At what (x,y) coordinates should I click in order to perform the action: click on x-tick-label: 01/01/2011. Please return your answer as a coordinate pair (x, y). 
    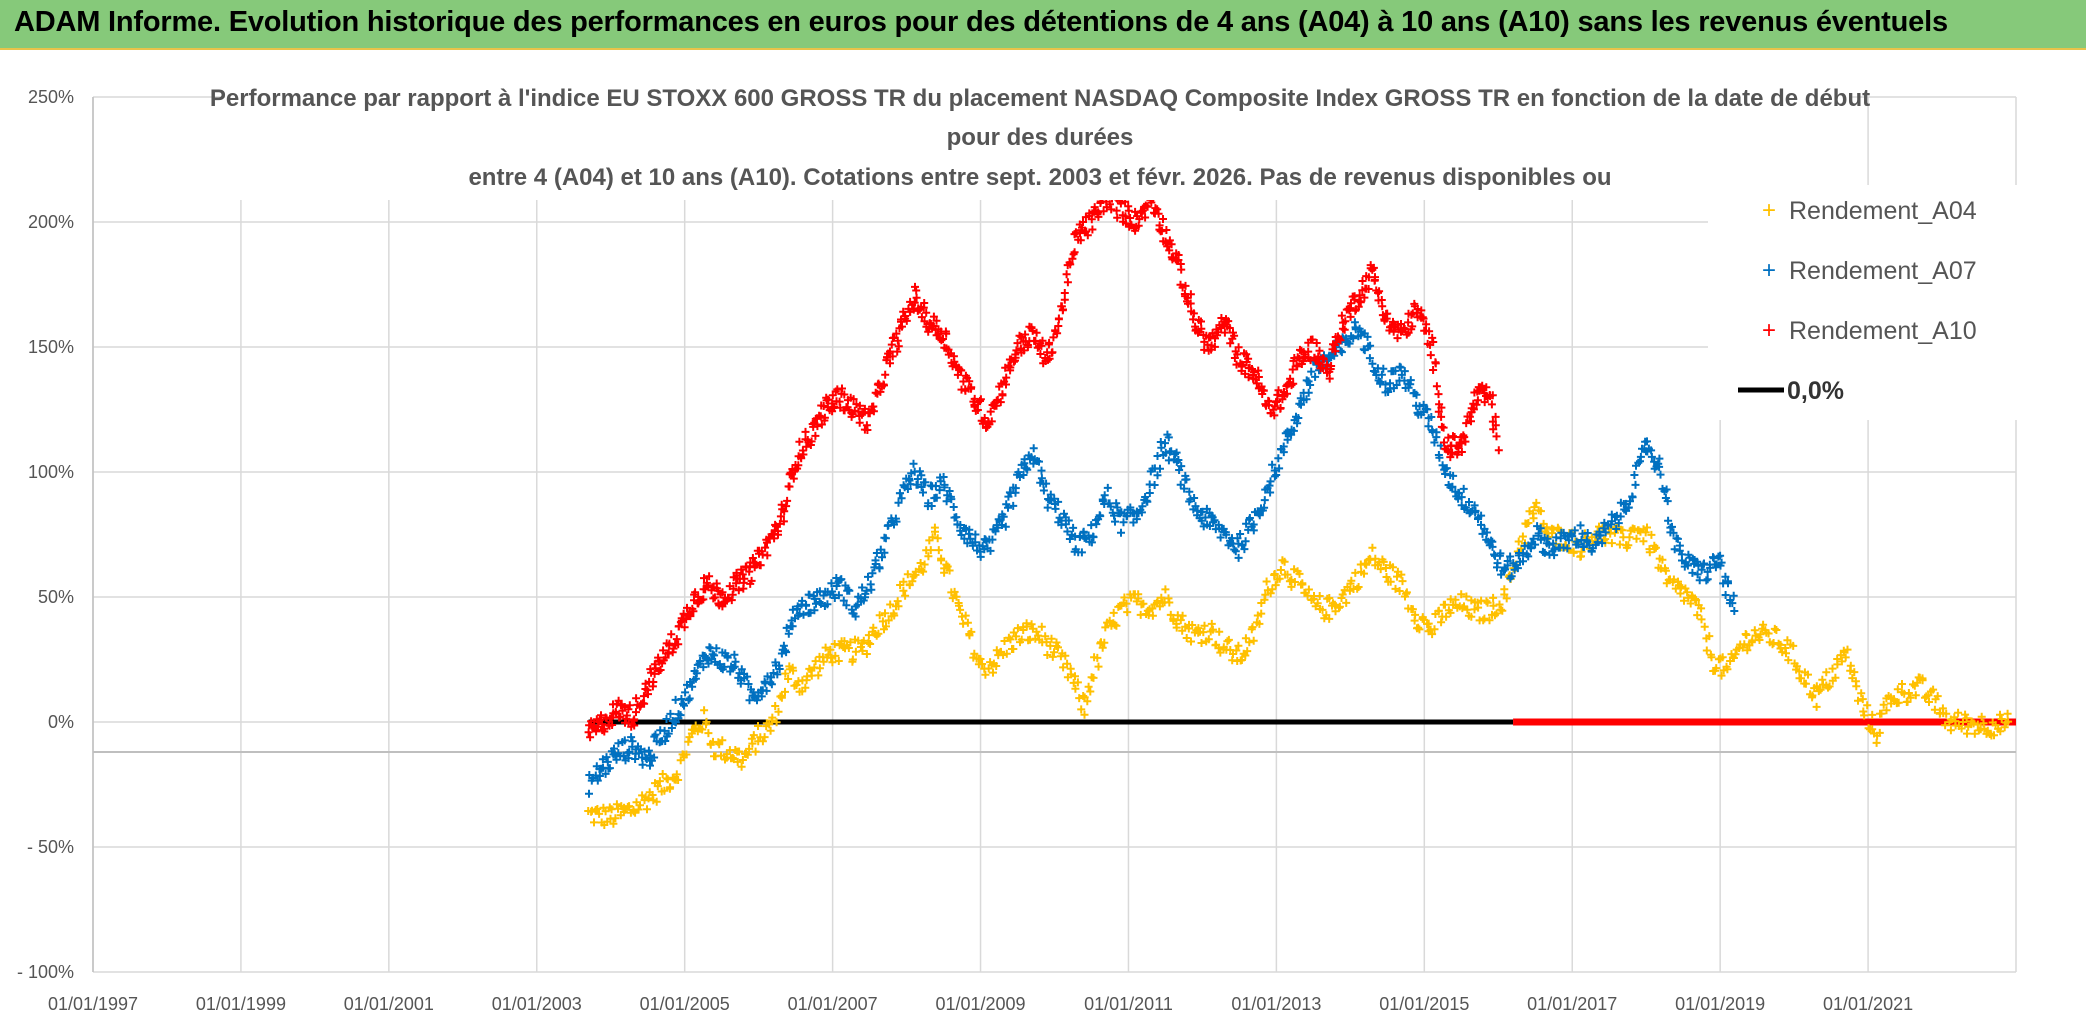
    Looking at the image, I should click on (1128, 1004).